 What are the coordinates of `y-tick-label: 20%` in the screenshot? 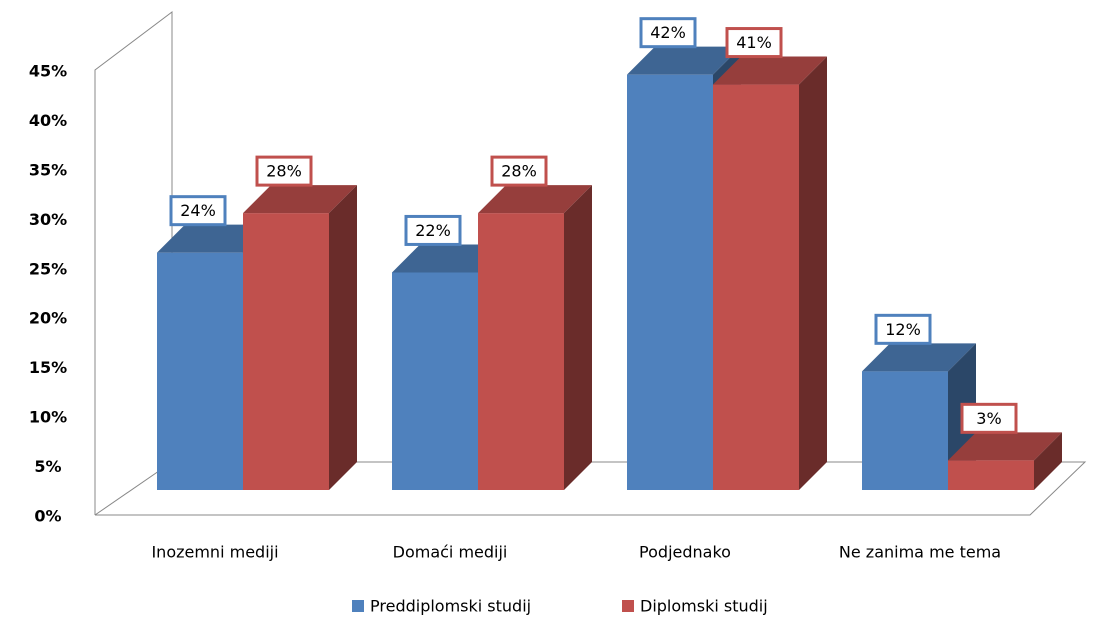 It's located at (48, 318).